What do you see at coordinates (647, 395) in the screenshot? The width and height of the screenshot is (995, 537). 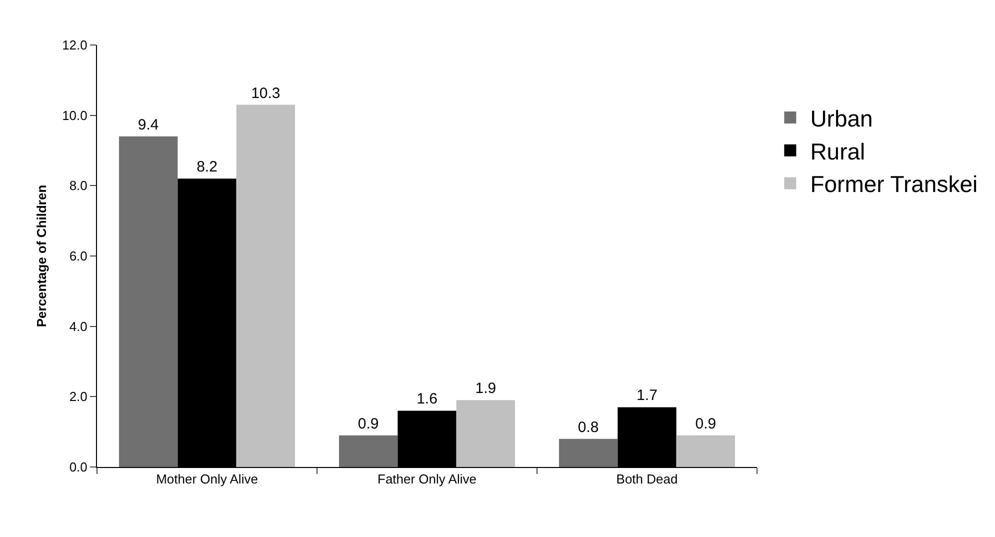 I see `data-label: 1.7` at bounding box center [647, 395].